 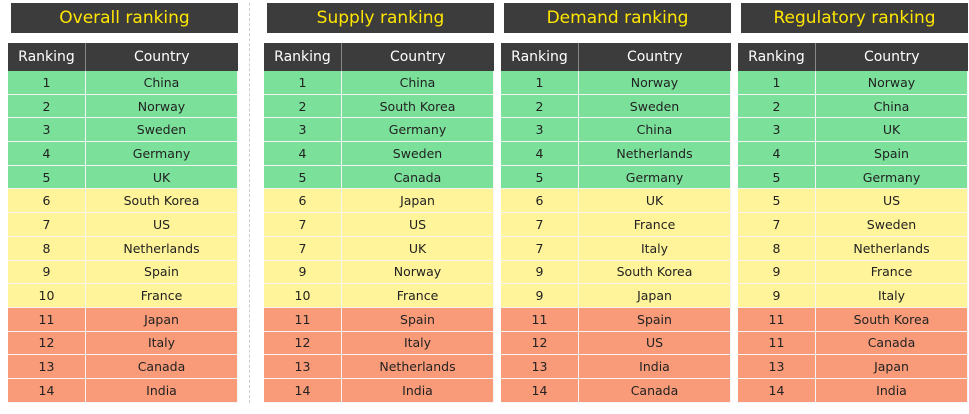 I want to click on table-row: 9 South Korea, so click(x=616, y=272).